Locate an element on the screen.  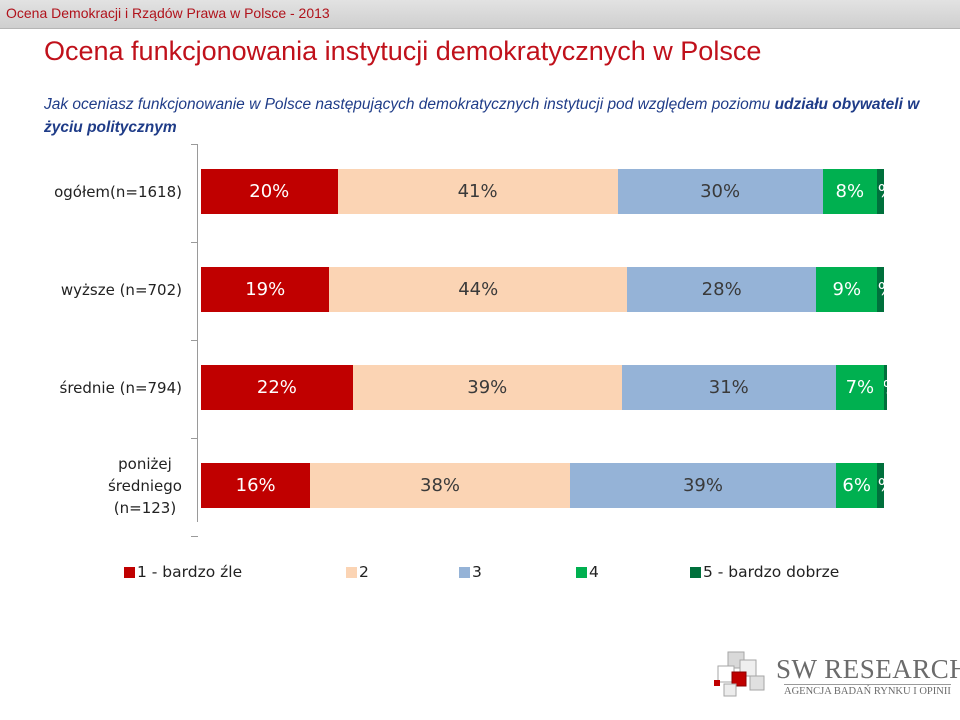
bar-segment: 41% is located at coordinates (477, 191).